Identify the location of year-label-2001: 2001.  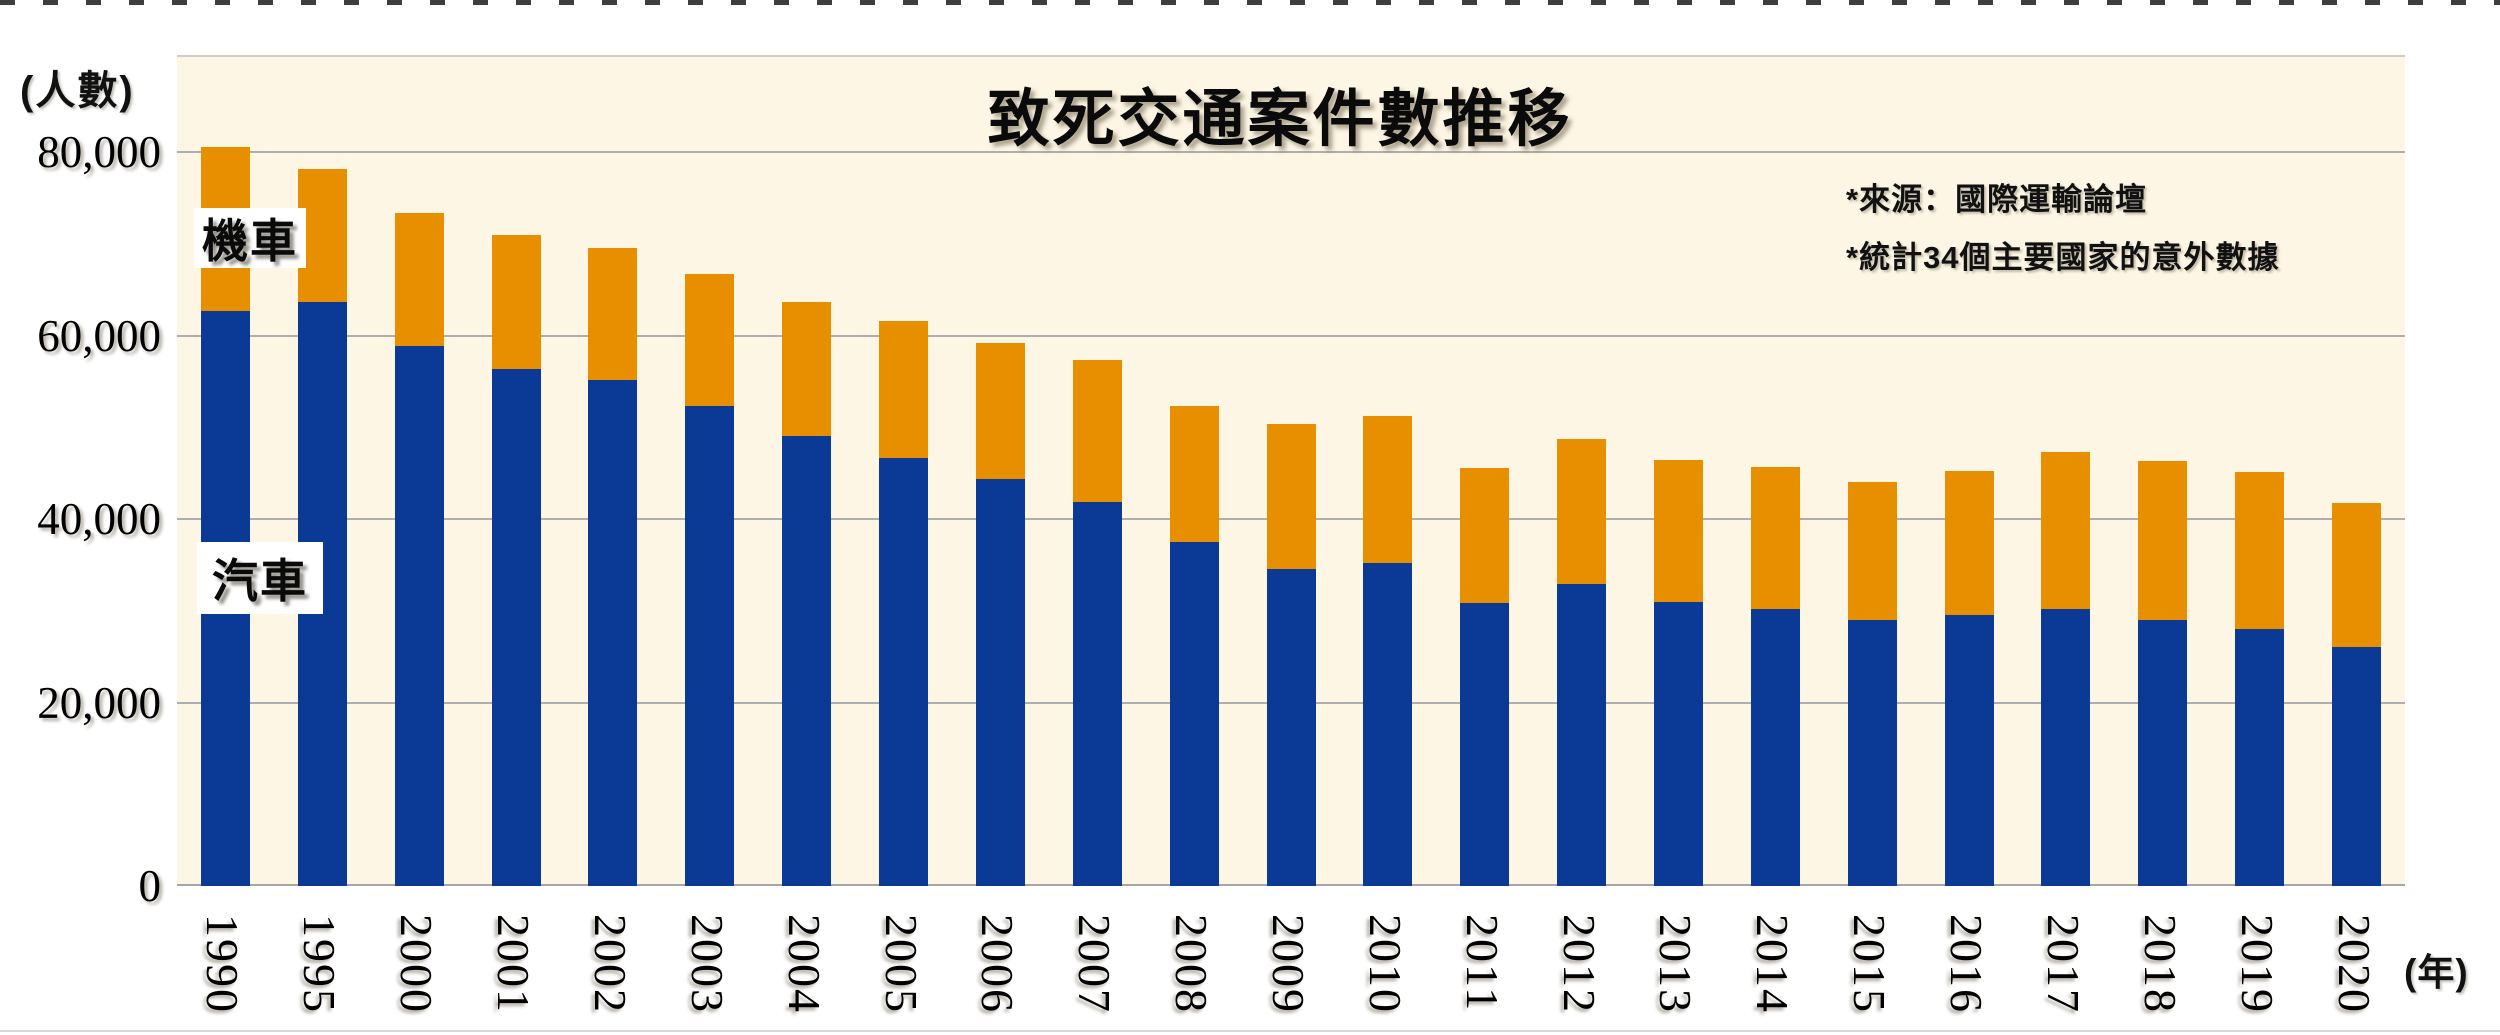
(514, 964).